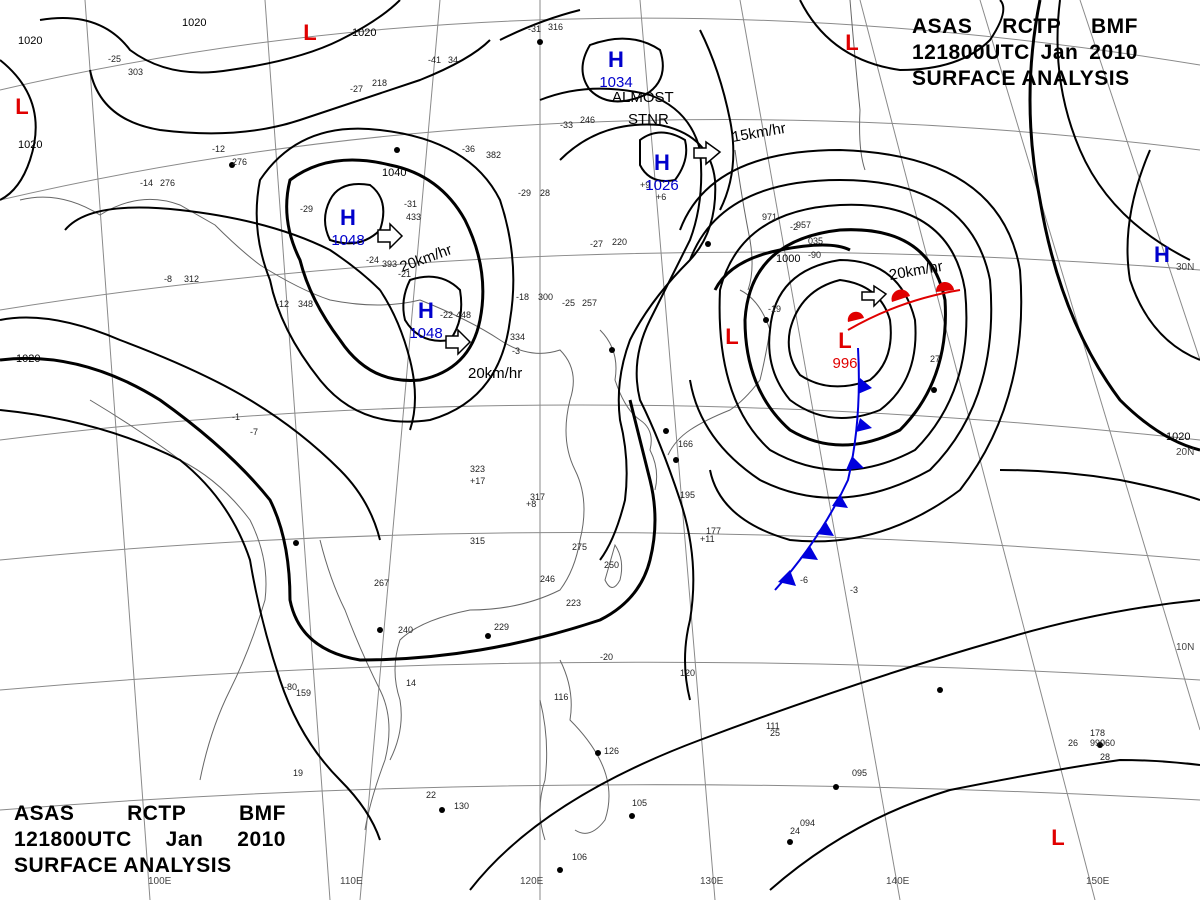 This screenshot has height=900, width=1200. What do you see at coordinates (218, 149) in the screenshot?
I see `station-value: -12` at bounding box center [218, 149].